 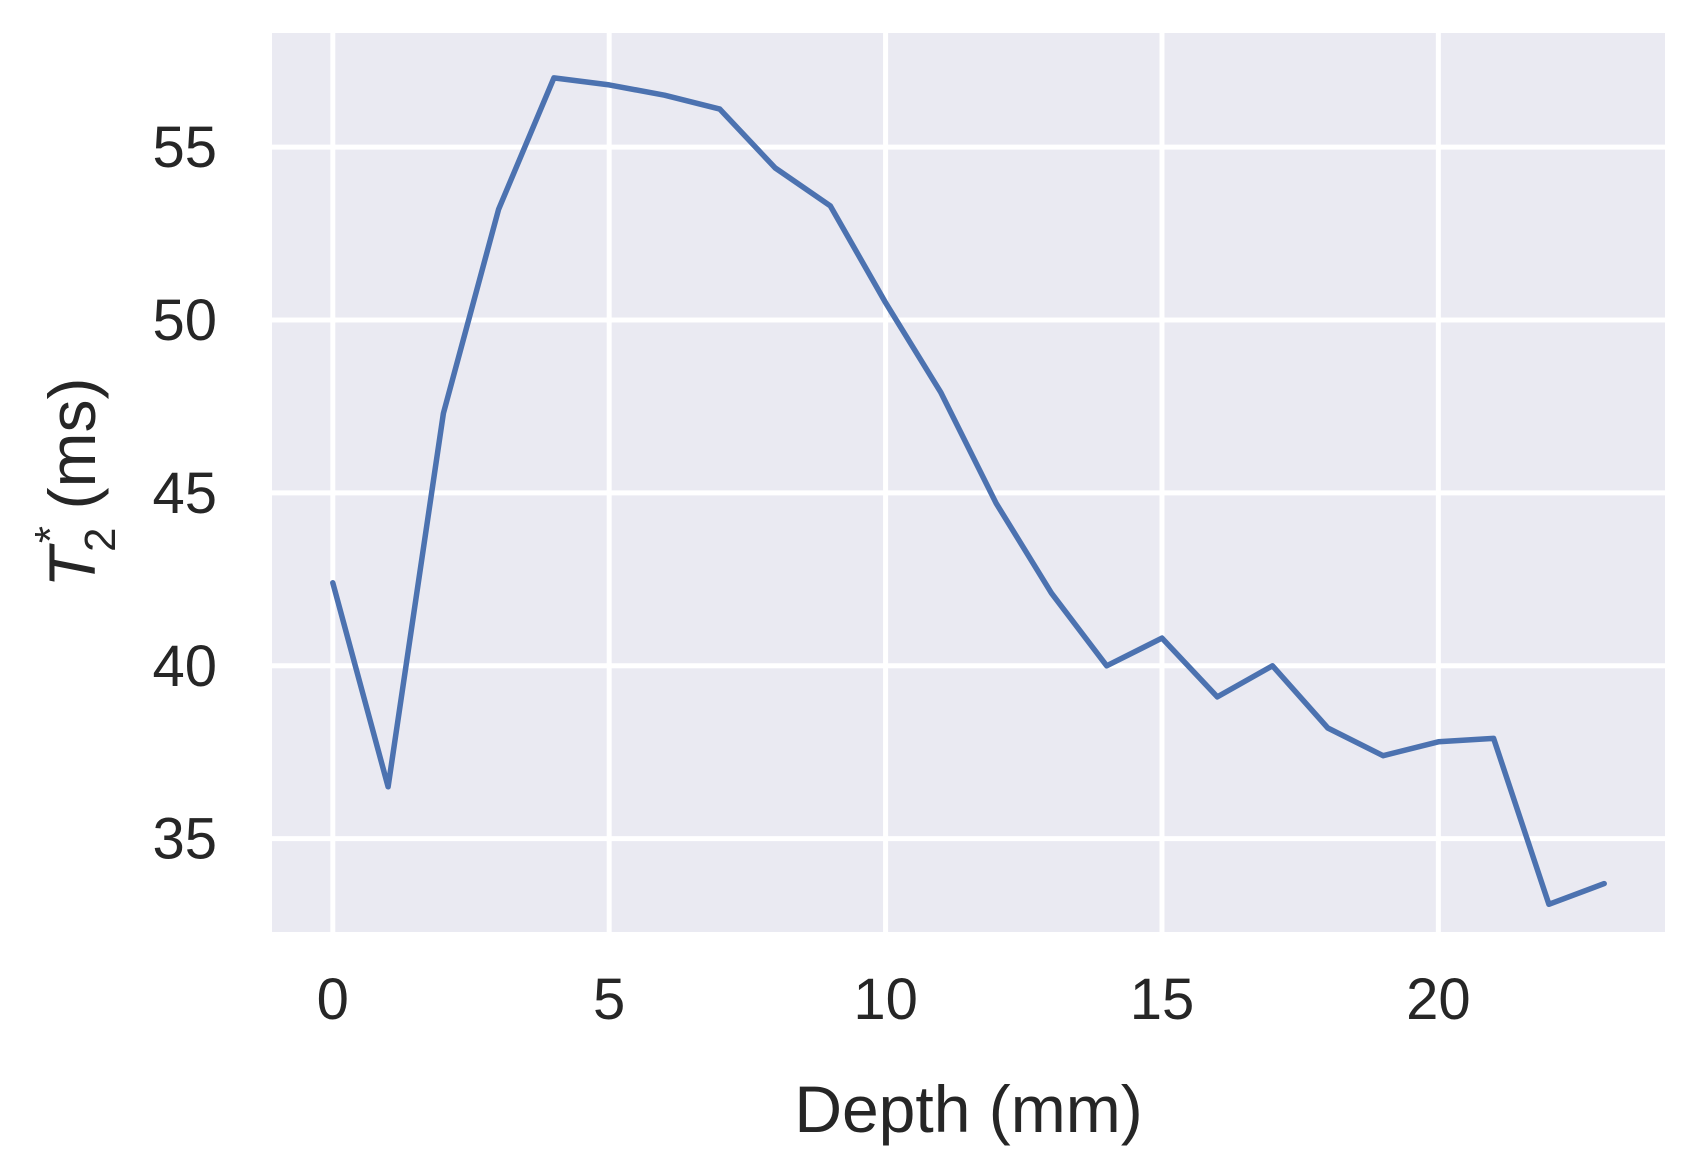 What do you see at coordinates (184, 666) in the screenshot?
I see `y-tick-label: 40` at bounding box center [184, 666].